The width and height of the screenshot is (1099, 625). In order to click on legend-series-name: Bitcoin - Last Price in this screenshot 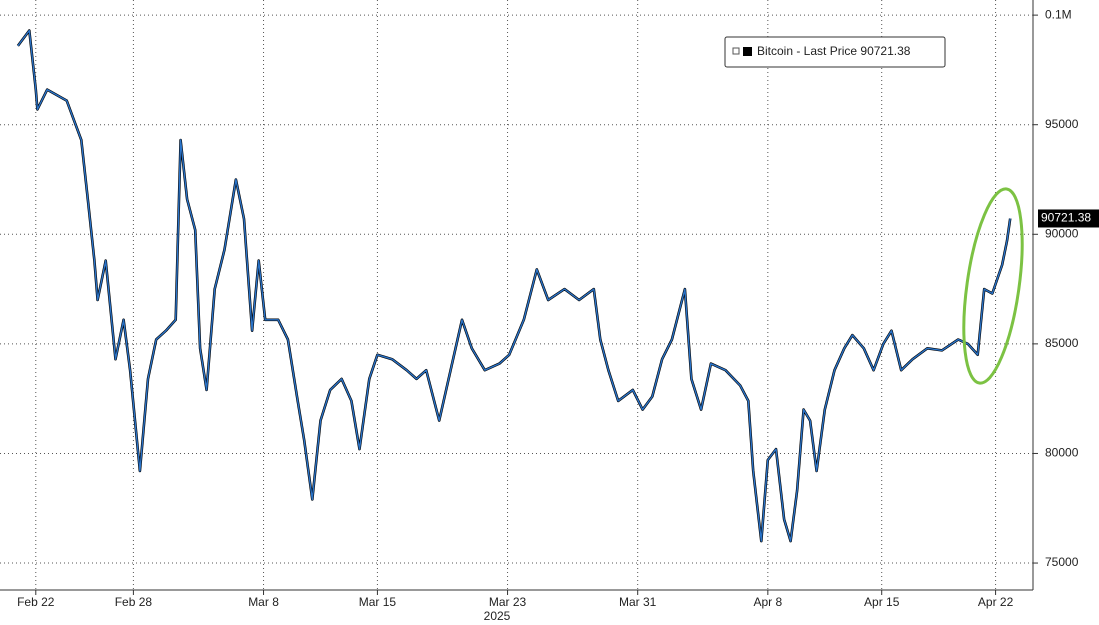, I will do `click(807, 51)`.